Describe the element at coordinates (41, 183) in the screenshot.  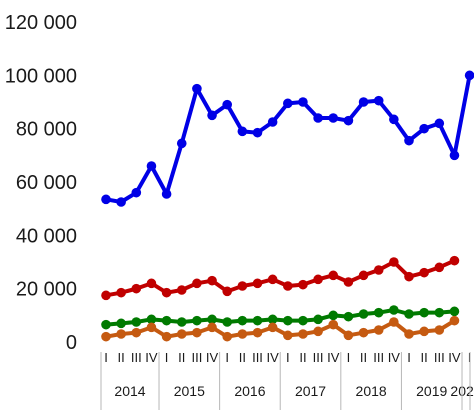
I see `y-axis: 0 20 000 40 000 60 000 80 000 100 000 120 000` at that location.